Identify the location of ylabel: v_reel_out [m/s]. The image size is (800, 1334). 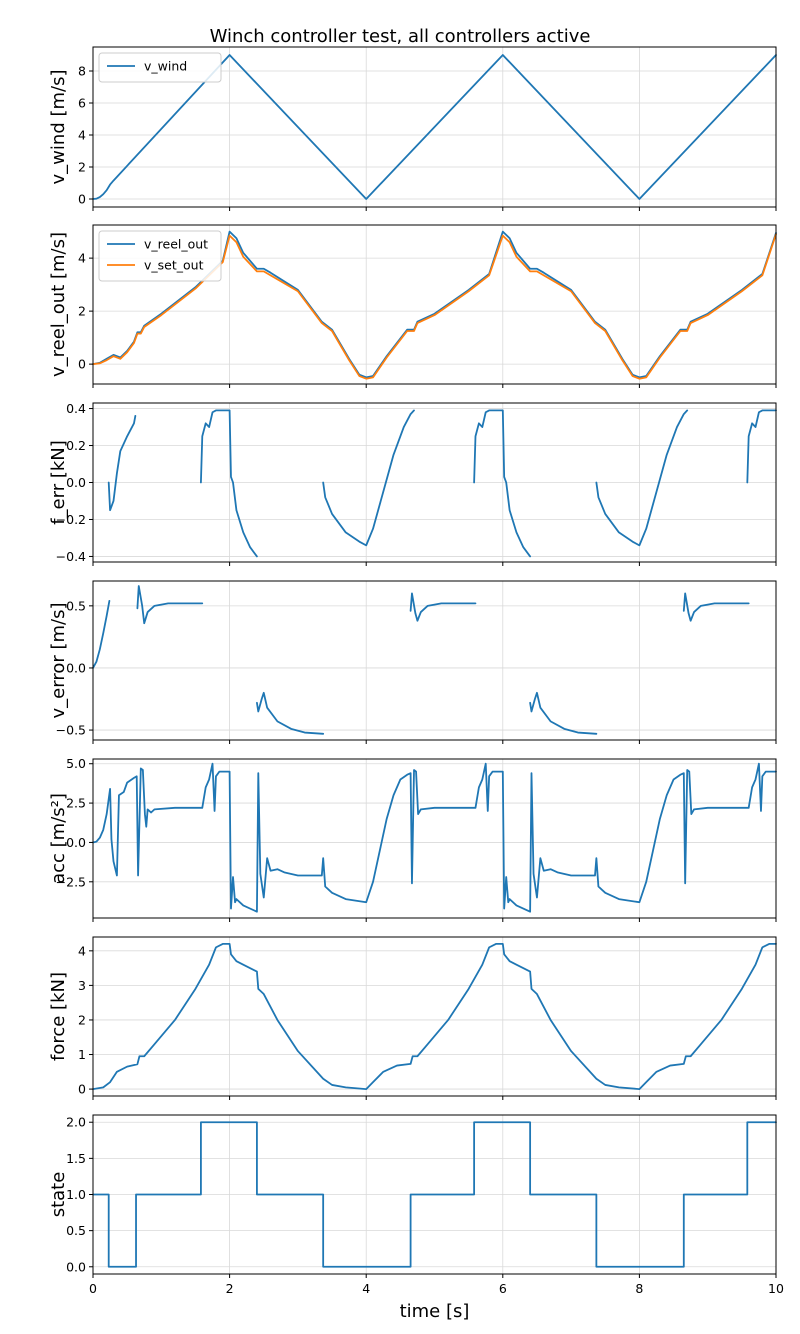
(58, 304).